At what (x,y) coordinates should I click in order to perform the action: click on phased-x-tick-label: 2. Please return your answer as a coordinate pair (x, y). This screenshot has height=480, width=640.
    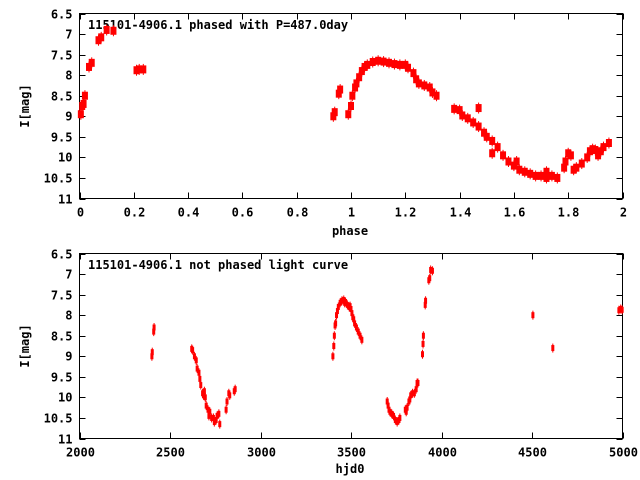
    Looking at the image, I should click on (623, 213).